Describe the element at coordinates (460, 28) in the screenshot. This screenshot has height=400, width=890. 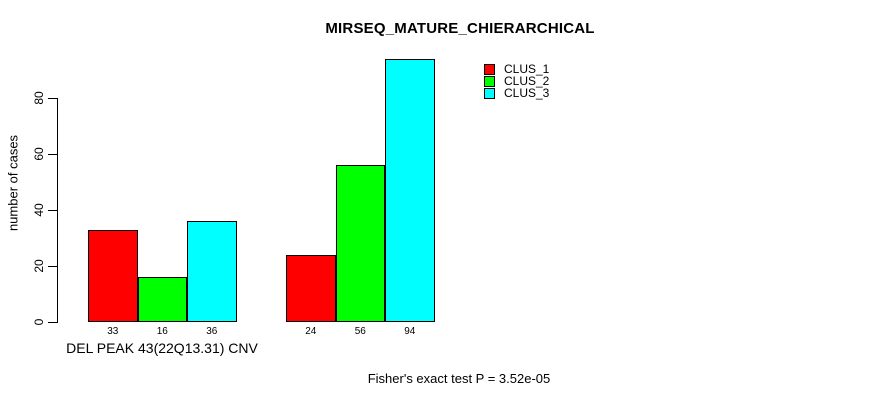
I see `chart-title: MIRSEQ_MATURE_CHIERARCHICAL` at that location.